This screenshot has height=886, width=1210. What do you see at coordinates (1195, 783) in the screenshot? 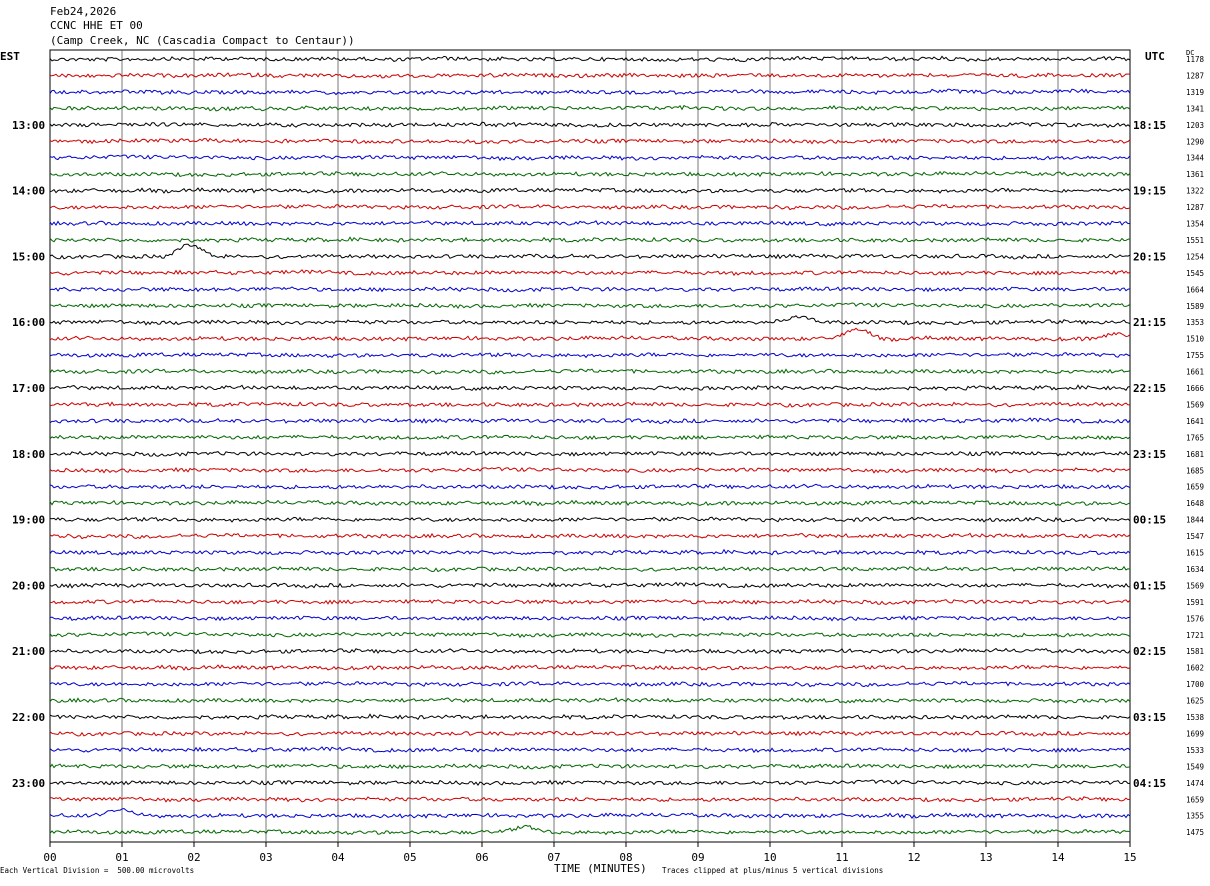
I see `dc-offset-label: 1474` at bounding box center [1195, 783].